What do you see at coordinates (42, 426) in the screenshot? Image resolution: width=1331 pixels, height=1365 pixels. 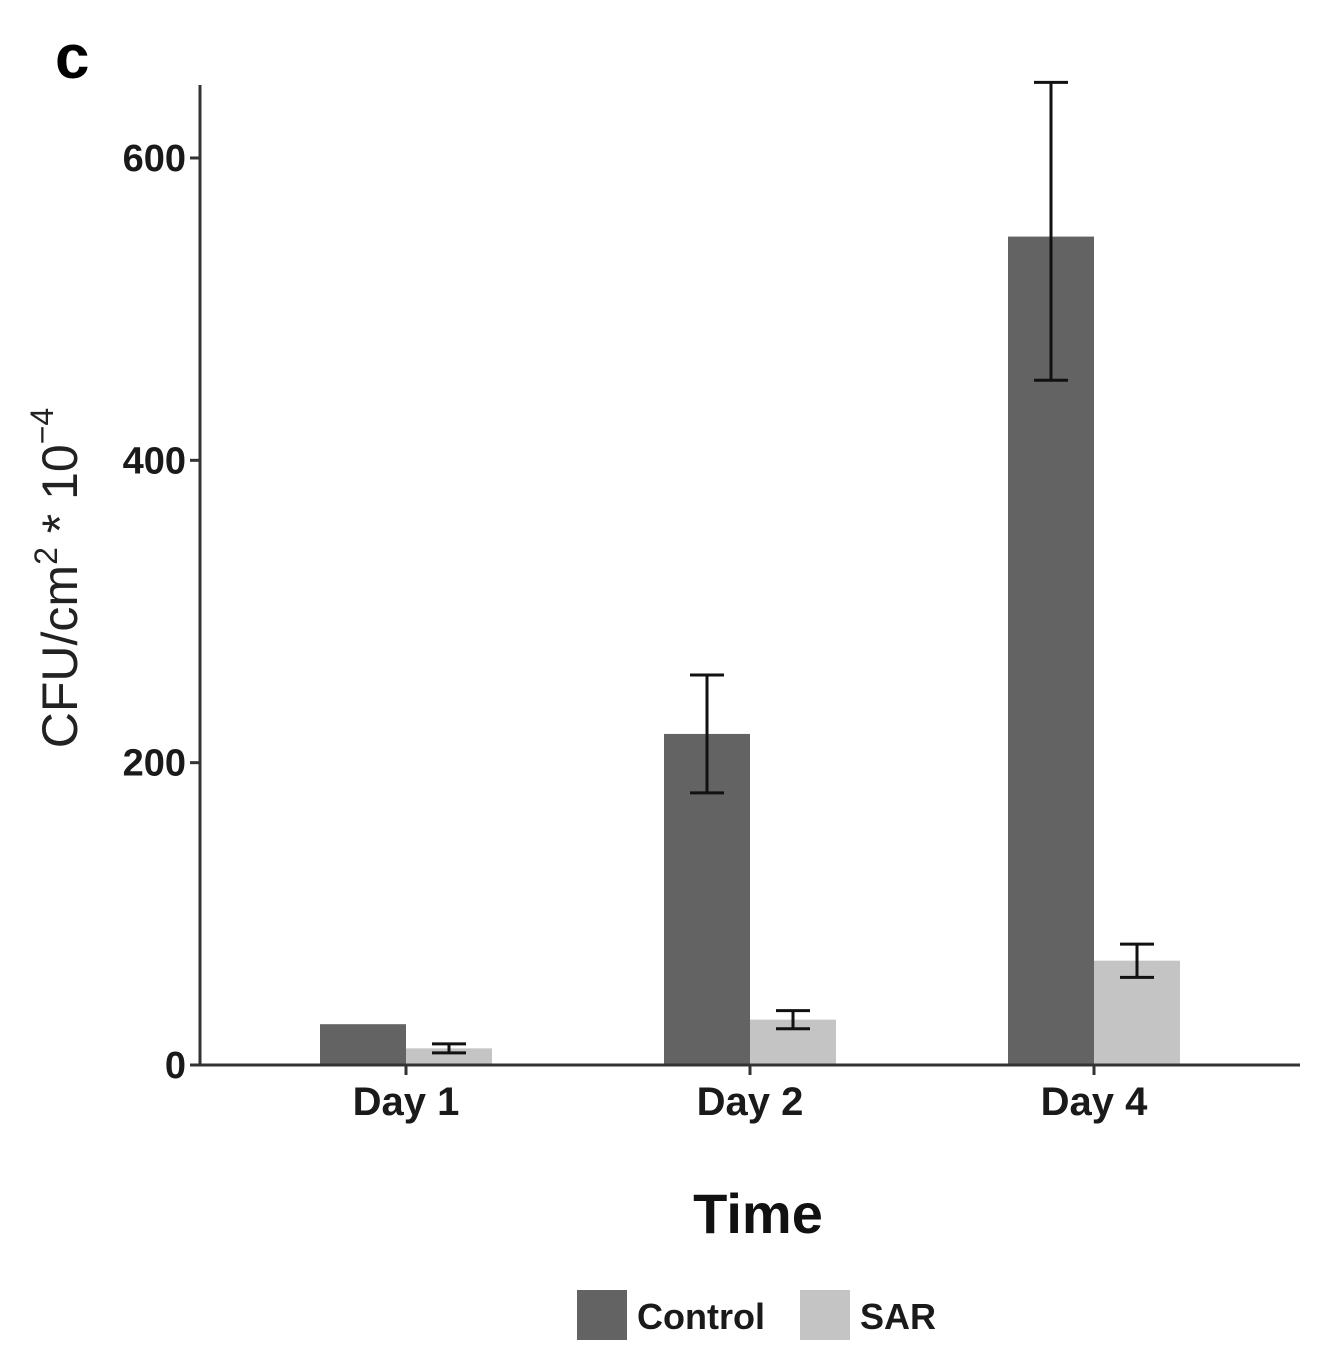 I see `y-axis-title-sup2: −4` at bounding box center [42, 426].